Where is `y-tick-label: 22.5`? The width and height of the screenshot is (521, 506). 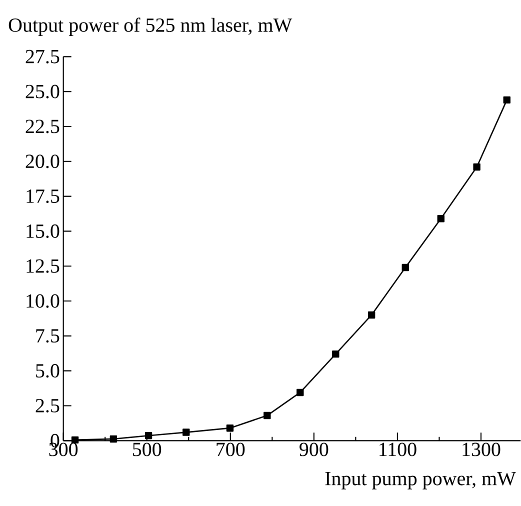 y-tick-label: 22.5 is located at coordinates (43, 127).